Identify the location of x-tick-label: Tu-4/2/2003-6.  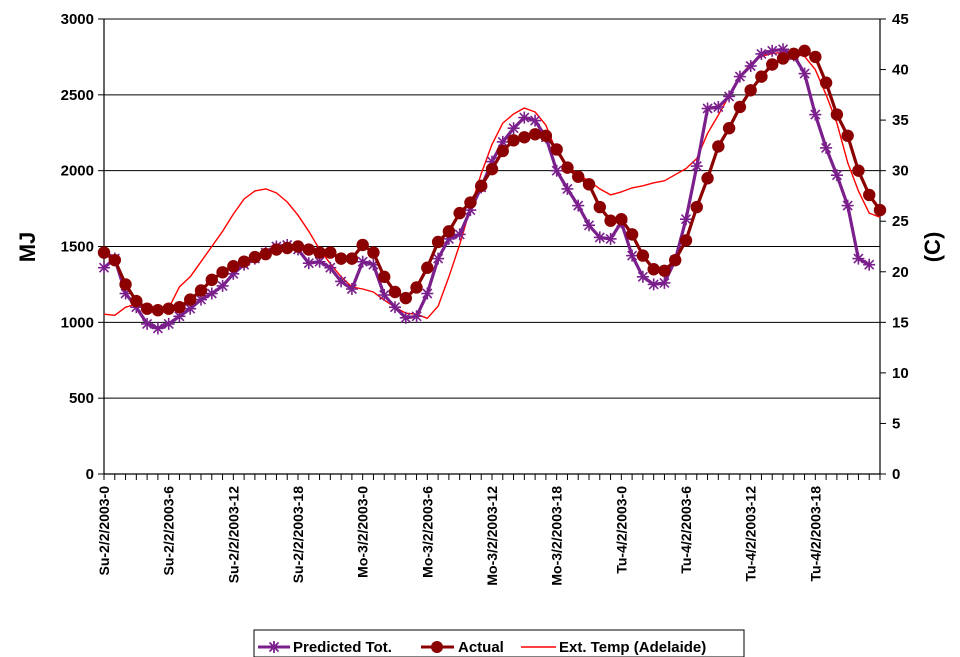
(686, 530).